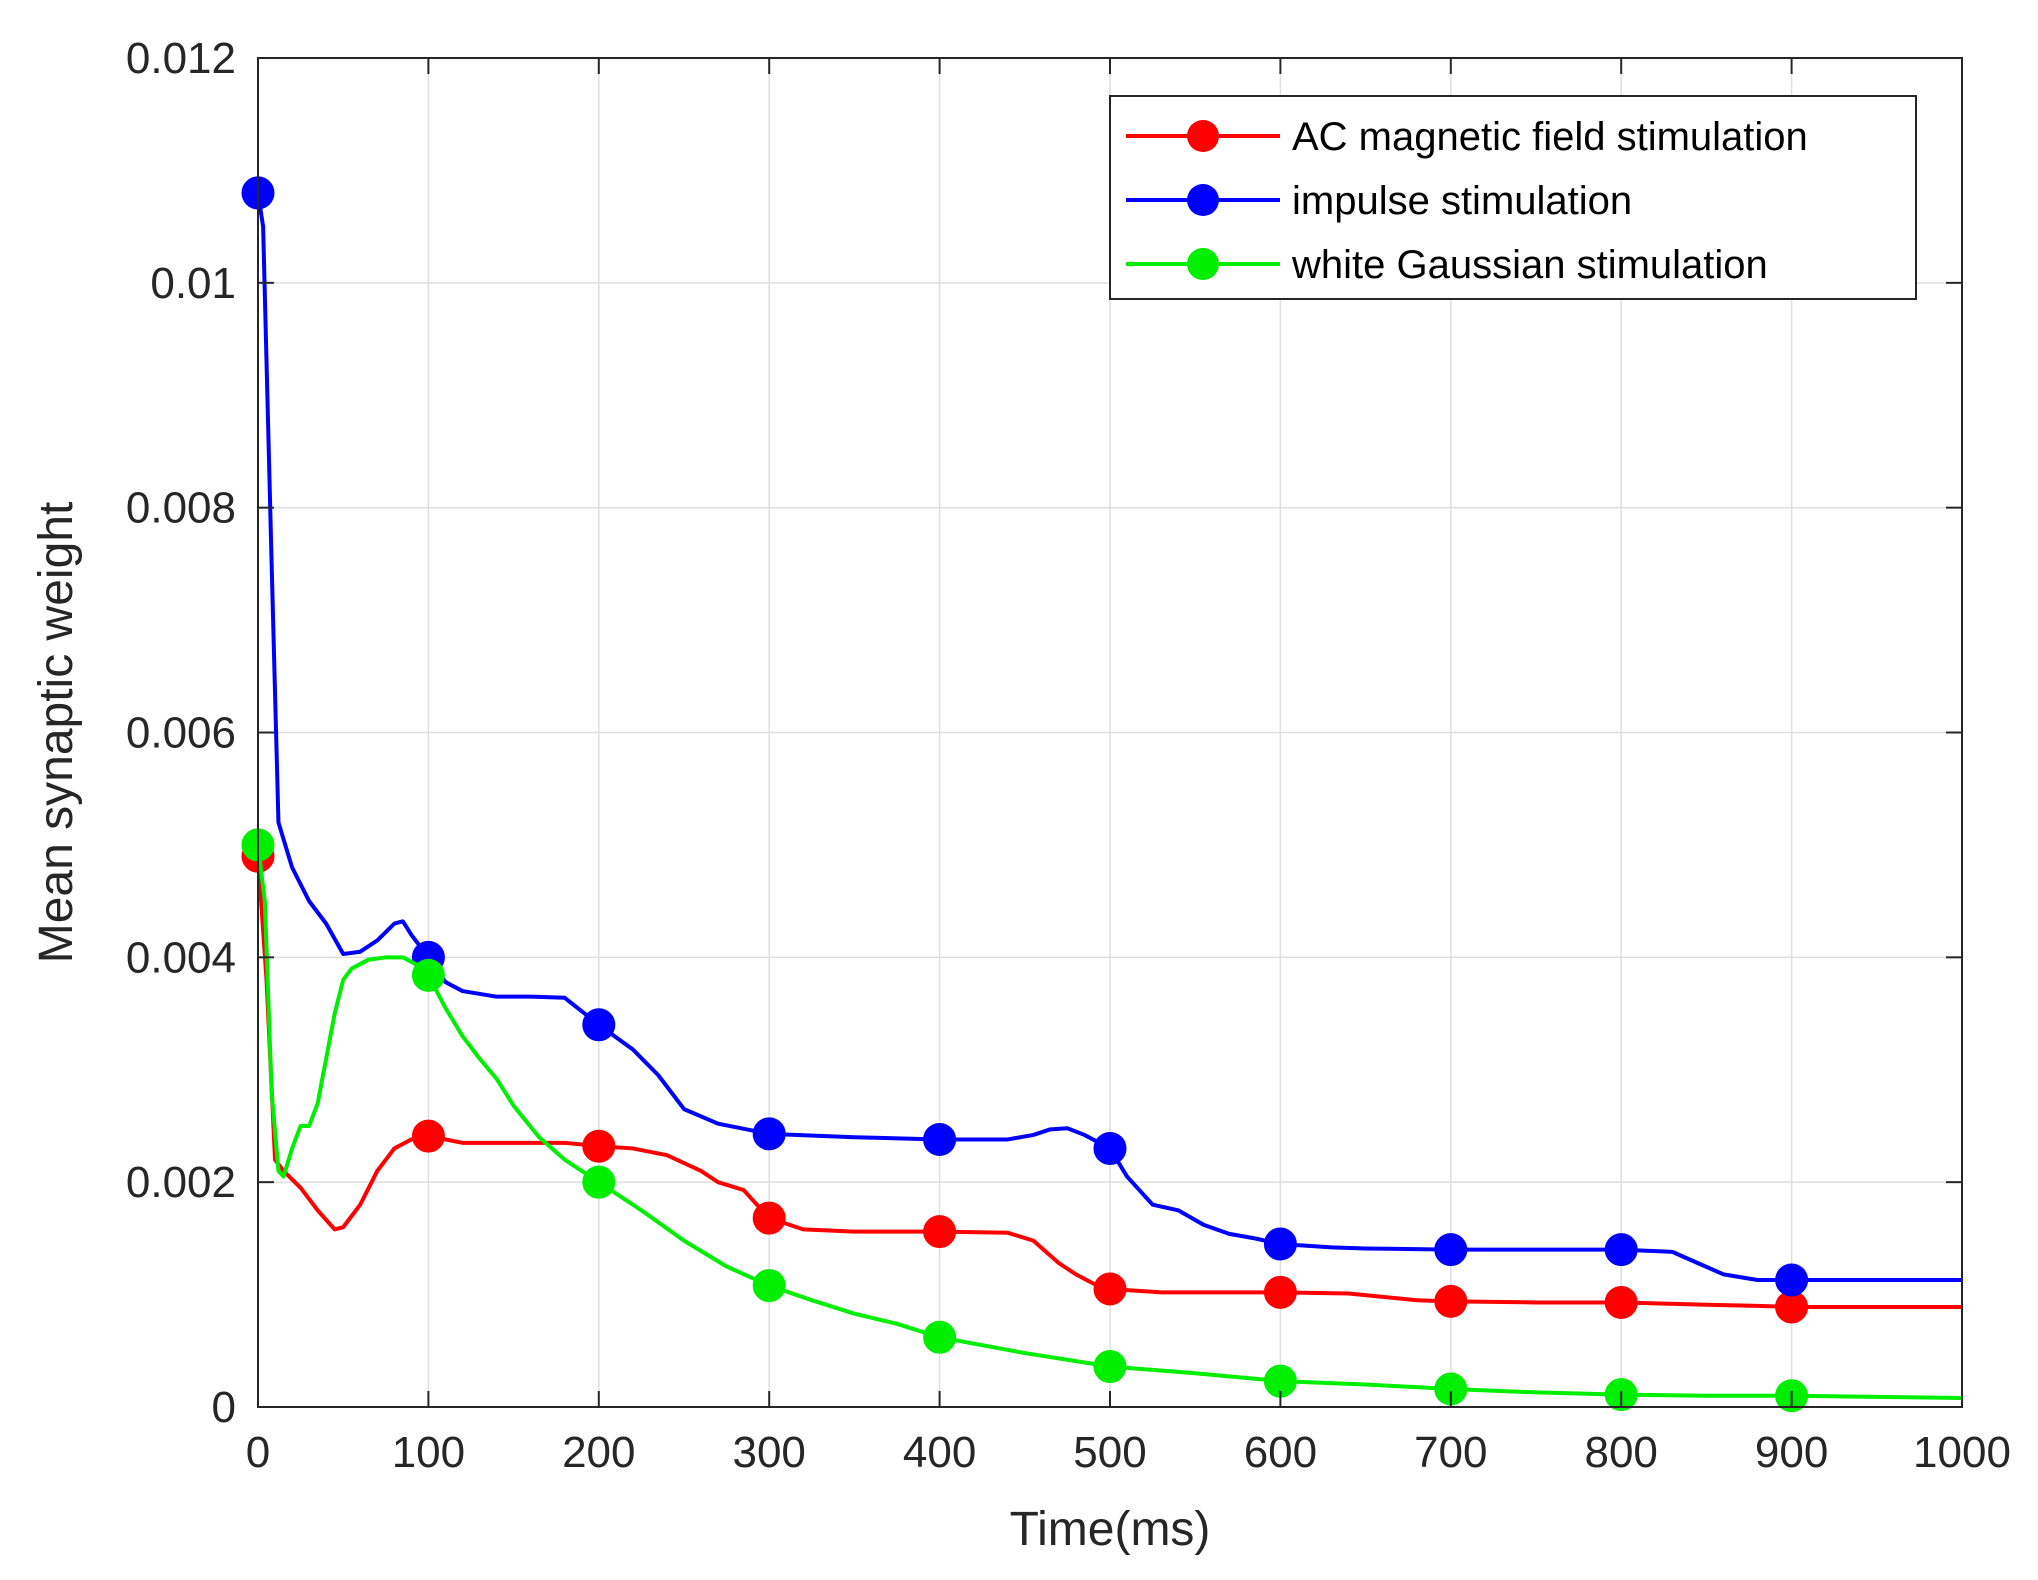 The height and width of the screenshot is (1580, 2038). What do you see at coordinates (1529, 265) in the screenshot?
I see `legend-label: white Gaussian stimulation` at bounding box center [1529, 265].